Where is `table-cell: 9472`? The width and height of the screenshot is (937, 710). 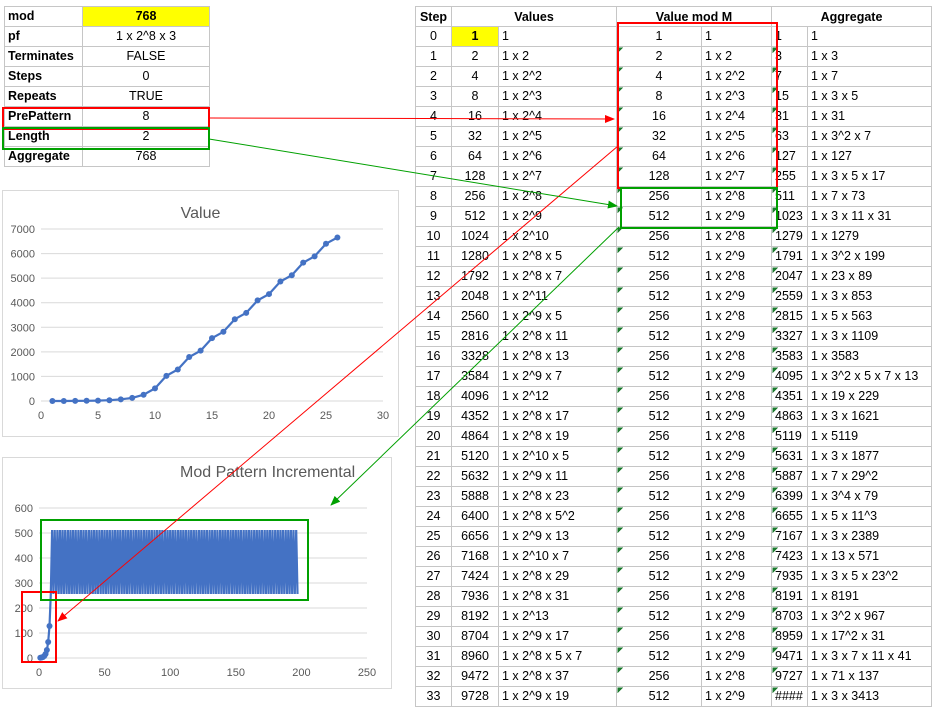 table-cell: 9472 is located at coordinates (475, 676).